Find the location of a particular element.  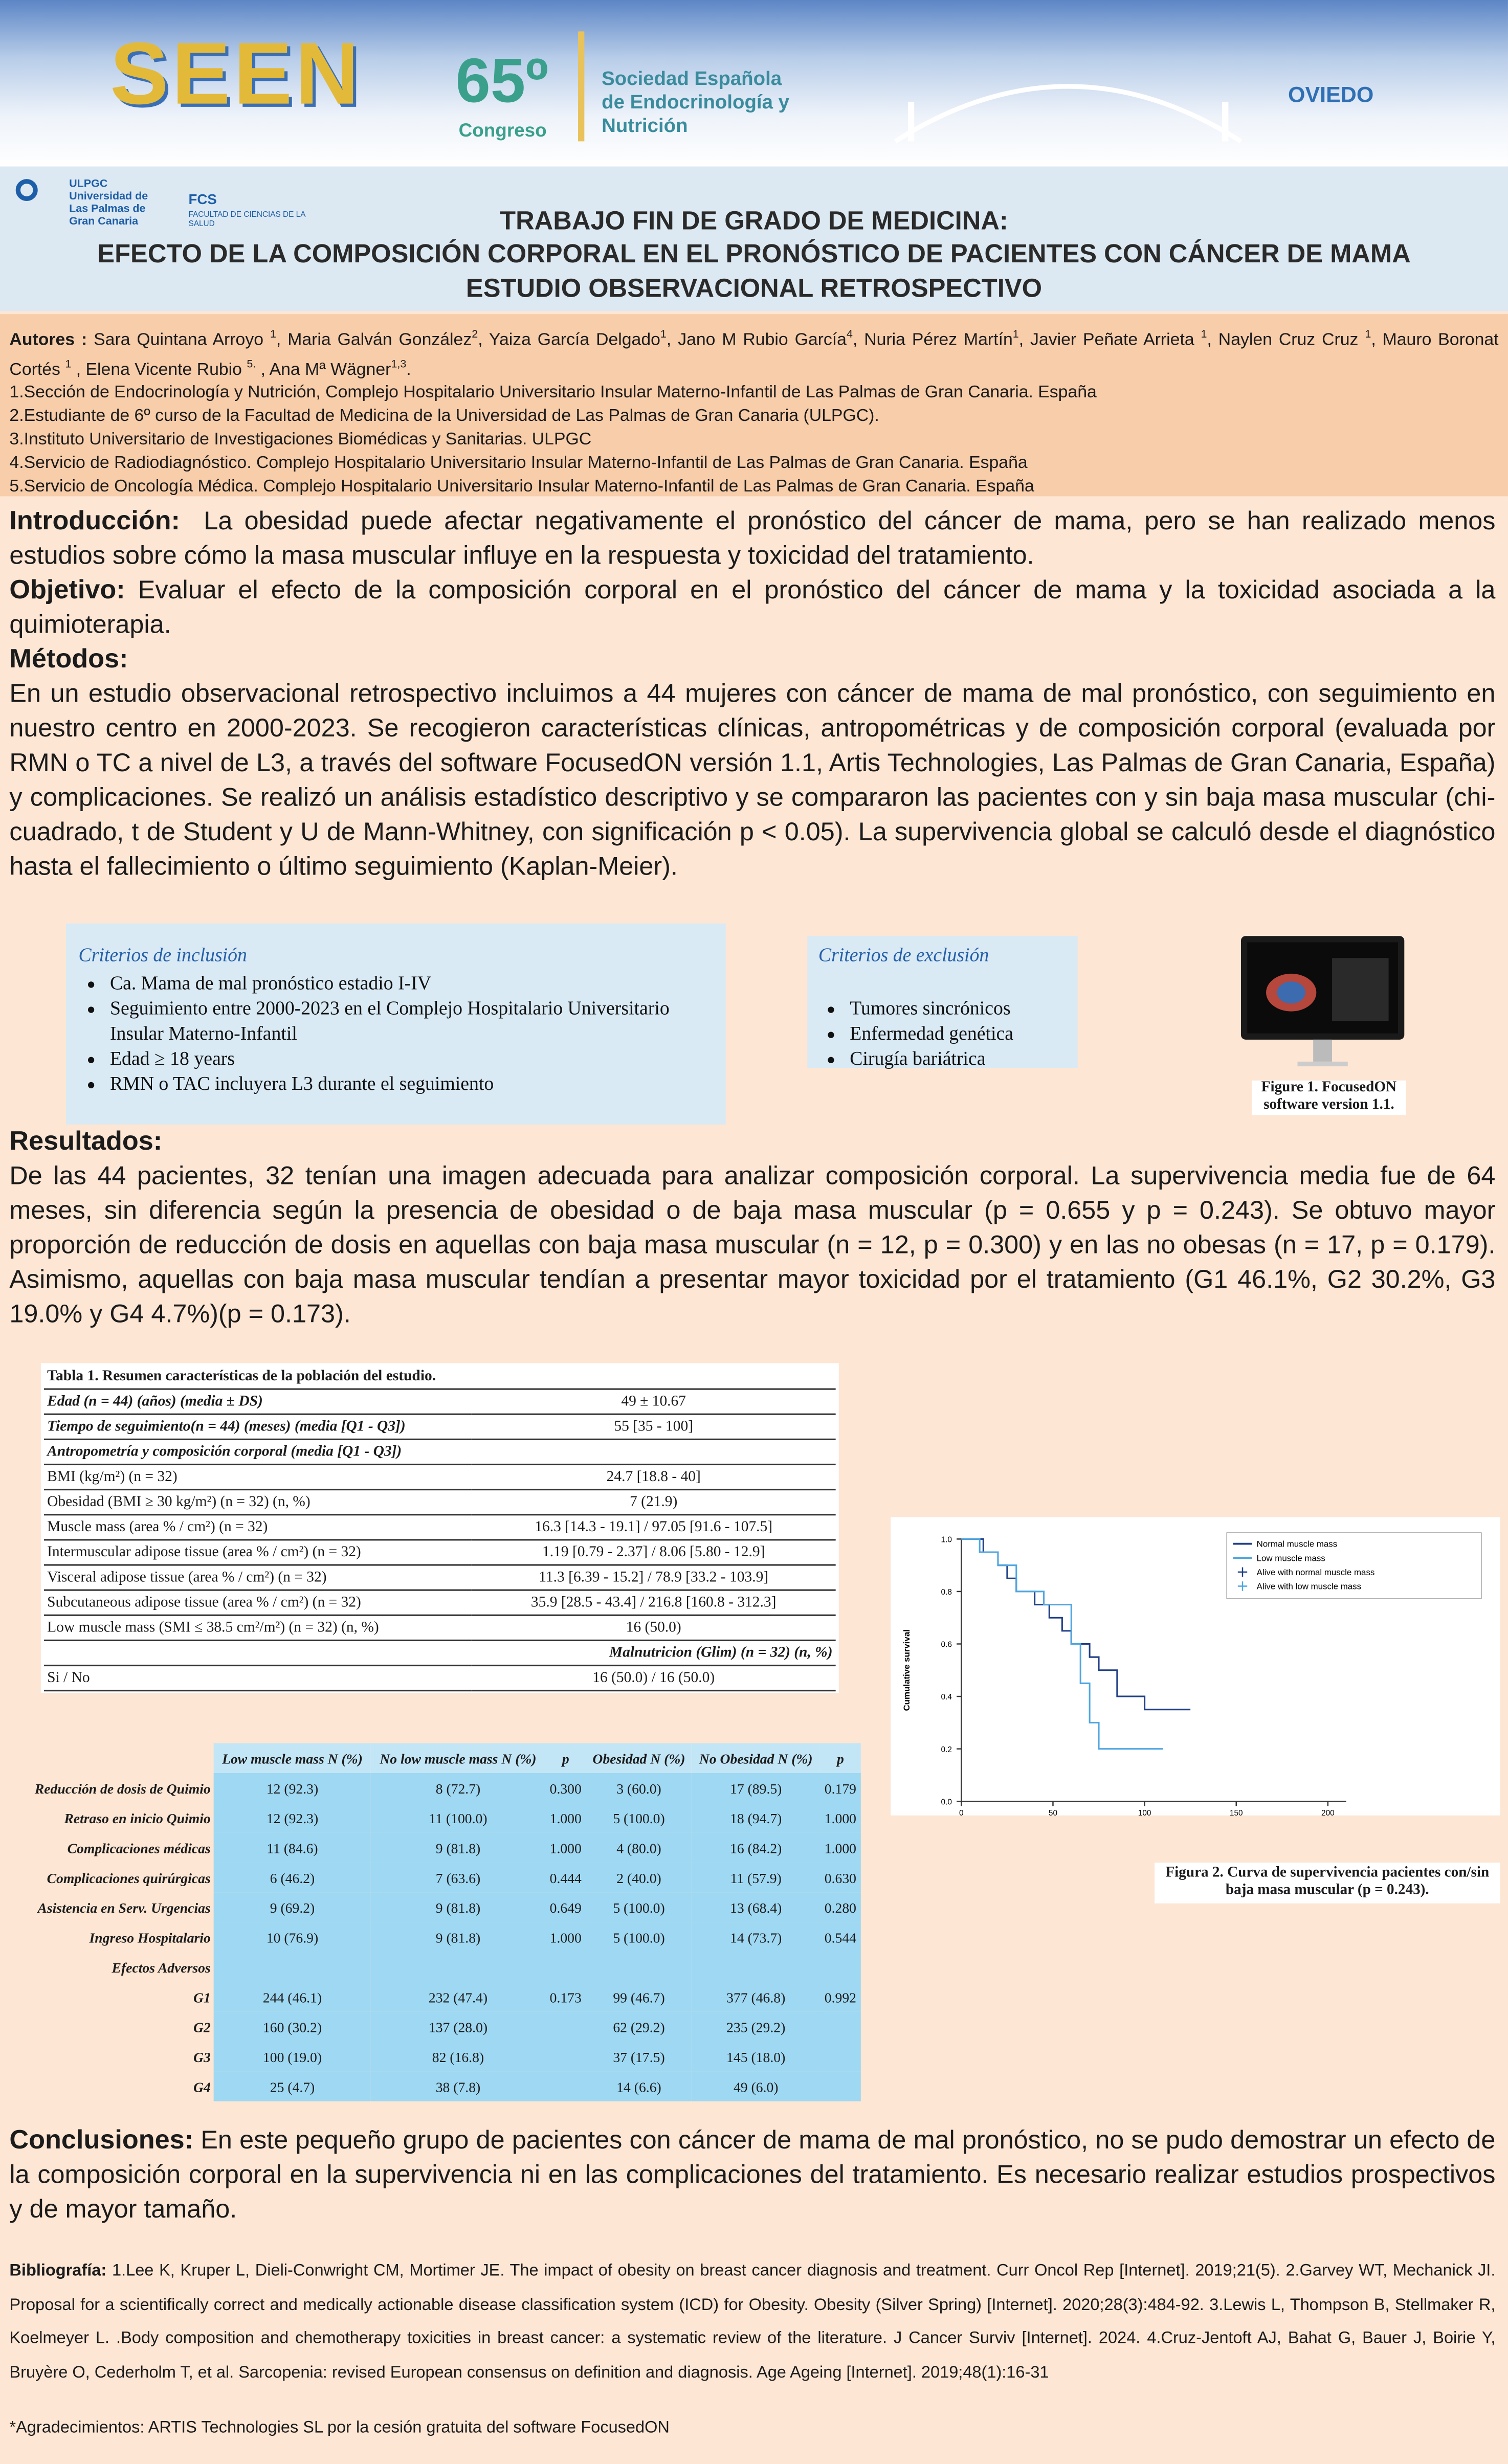

section-label: Objetivo: is located at coordinates (67, 589).